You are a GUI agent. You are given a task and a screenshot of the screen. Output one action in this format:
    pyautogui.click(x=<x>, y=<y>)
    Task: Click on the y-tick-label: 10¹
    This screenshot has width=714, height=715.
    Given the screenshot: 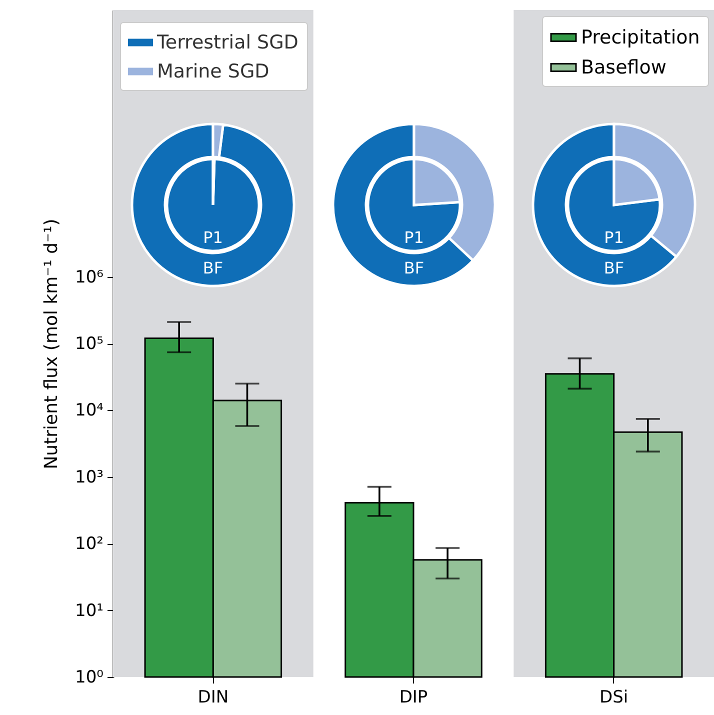 What is the action you would take?
    pyautogui.click(x=89, y=610)
    